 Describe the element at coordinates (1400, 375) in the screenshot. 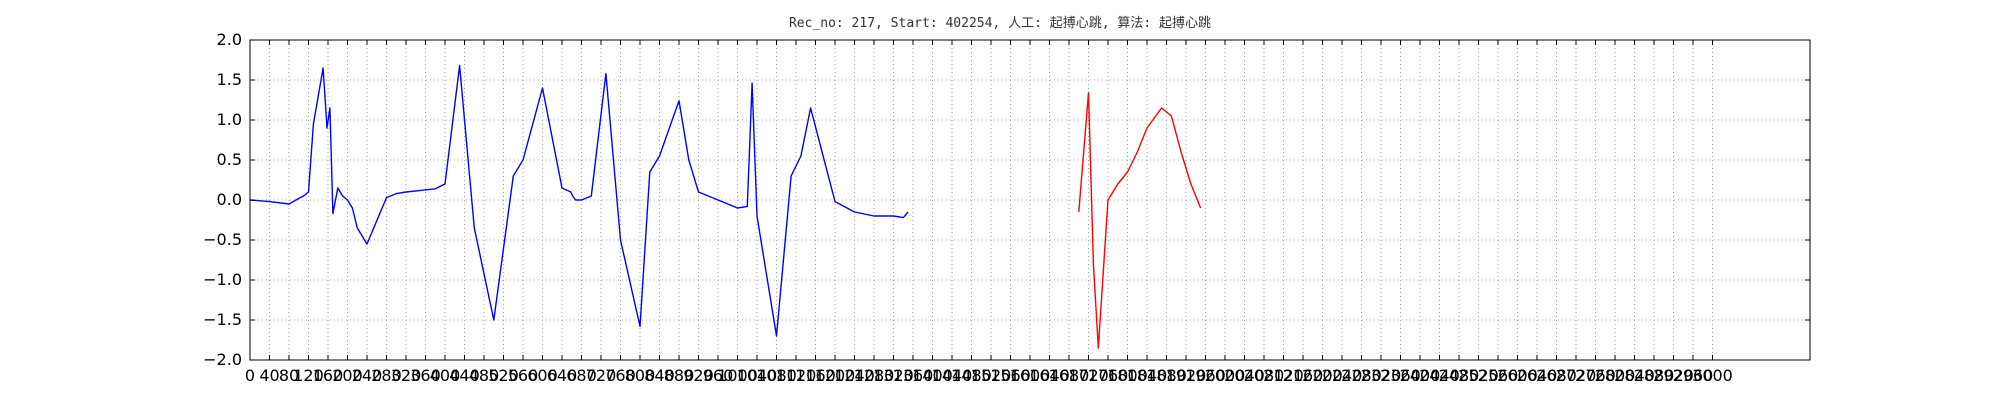

I see `x-tick-label: 2360` at that location.